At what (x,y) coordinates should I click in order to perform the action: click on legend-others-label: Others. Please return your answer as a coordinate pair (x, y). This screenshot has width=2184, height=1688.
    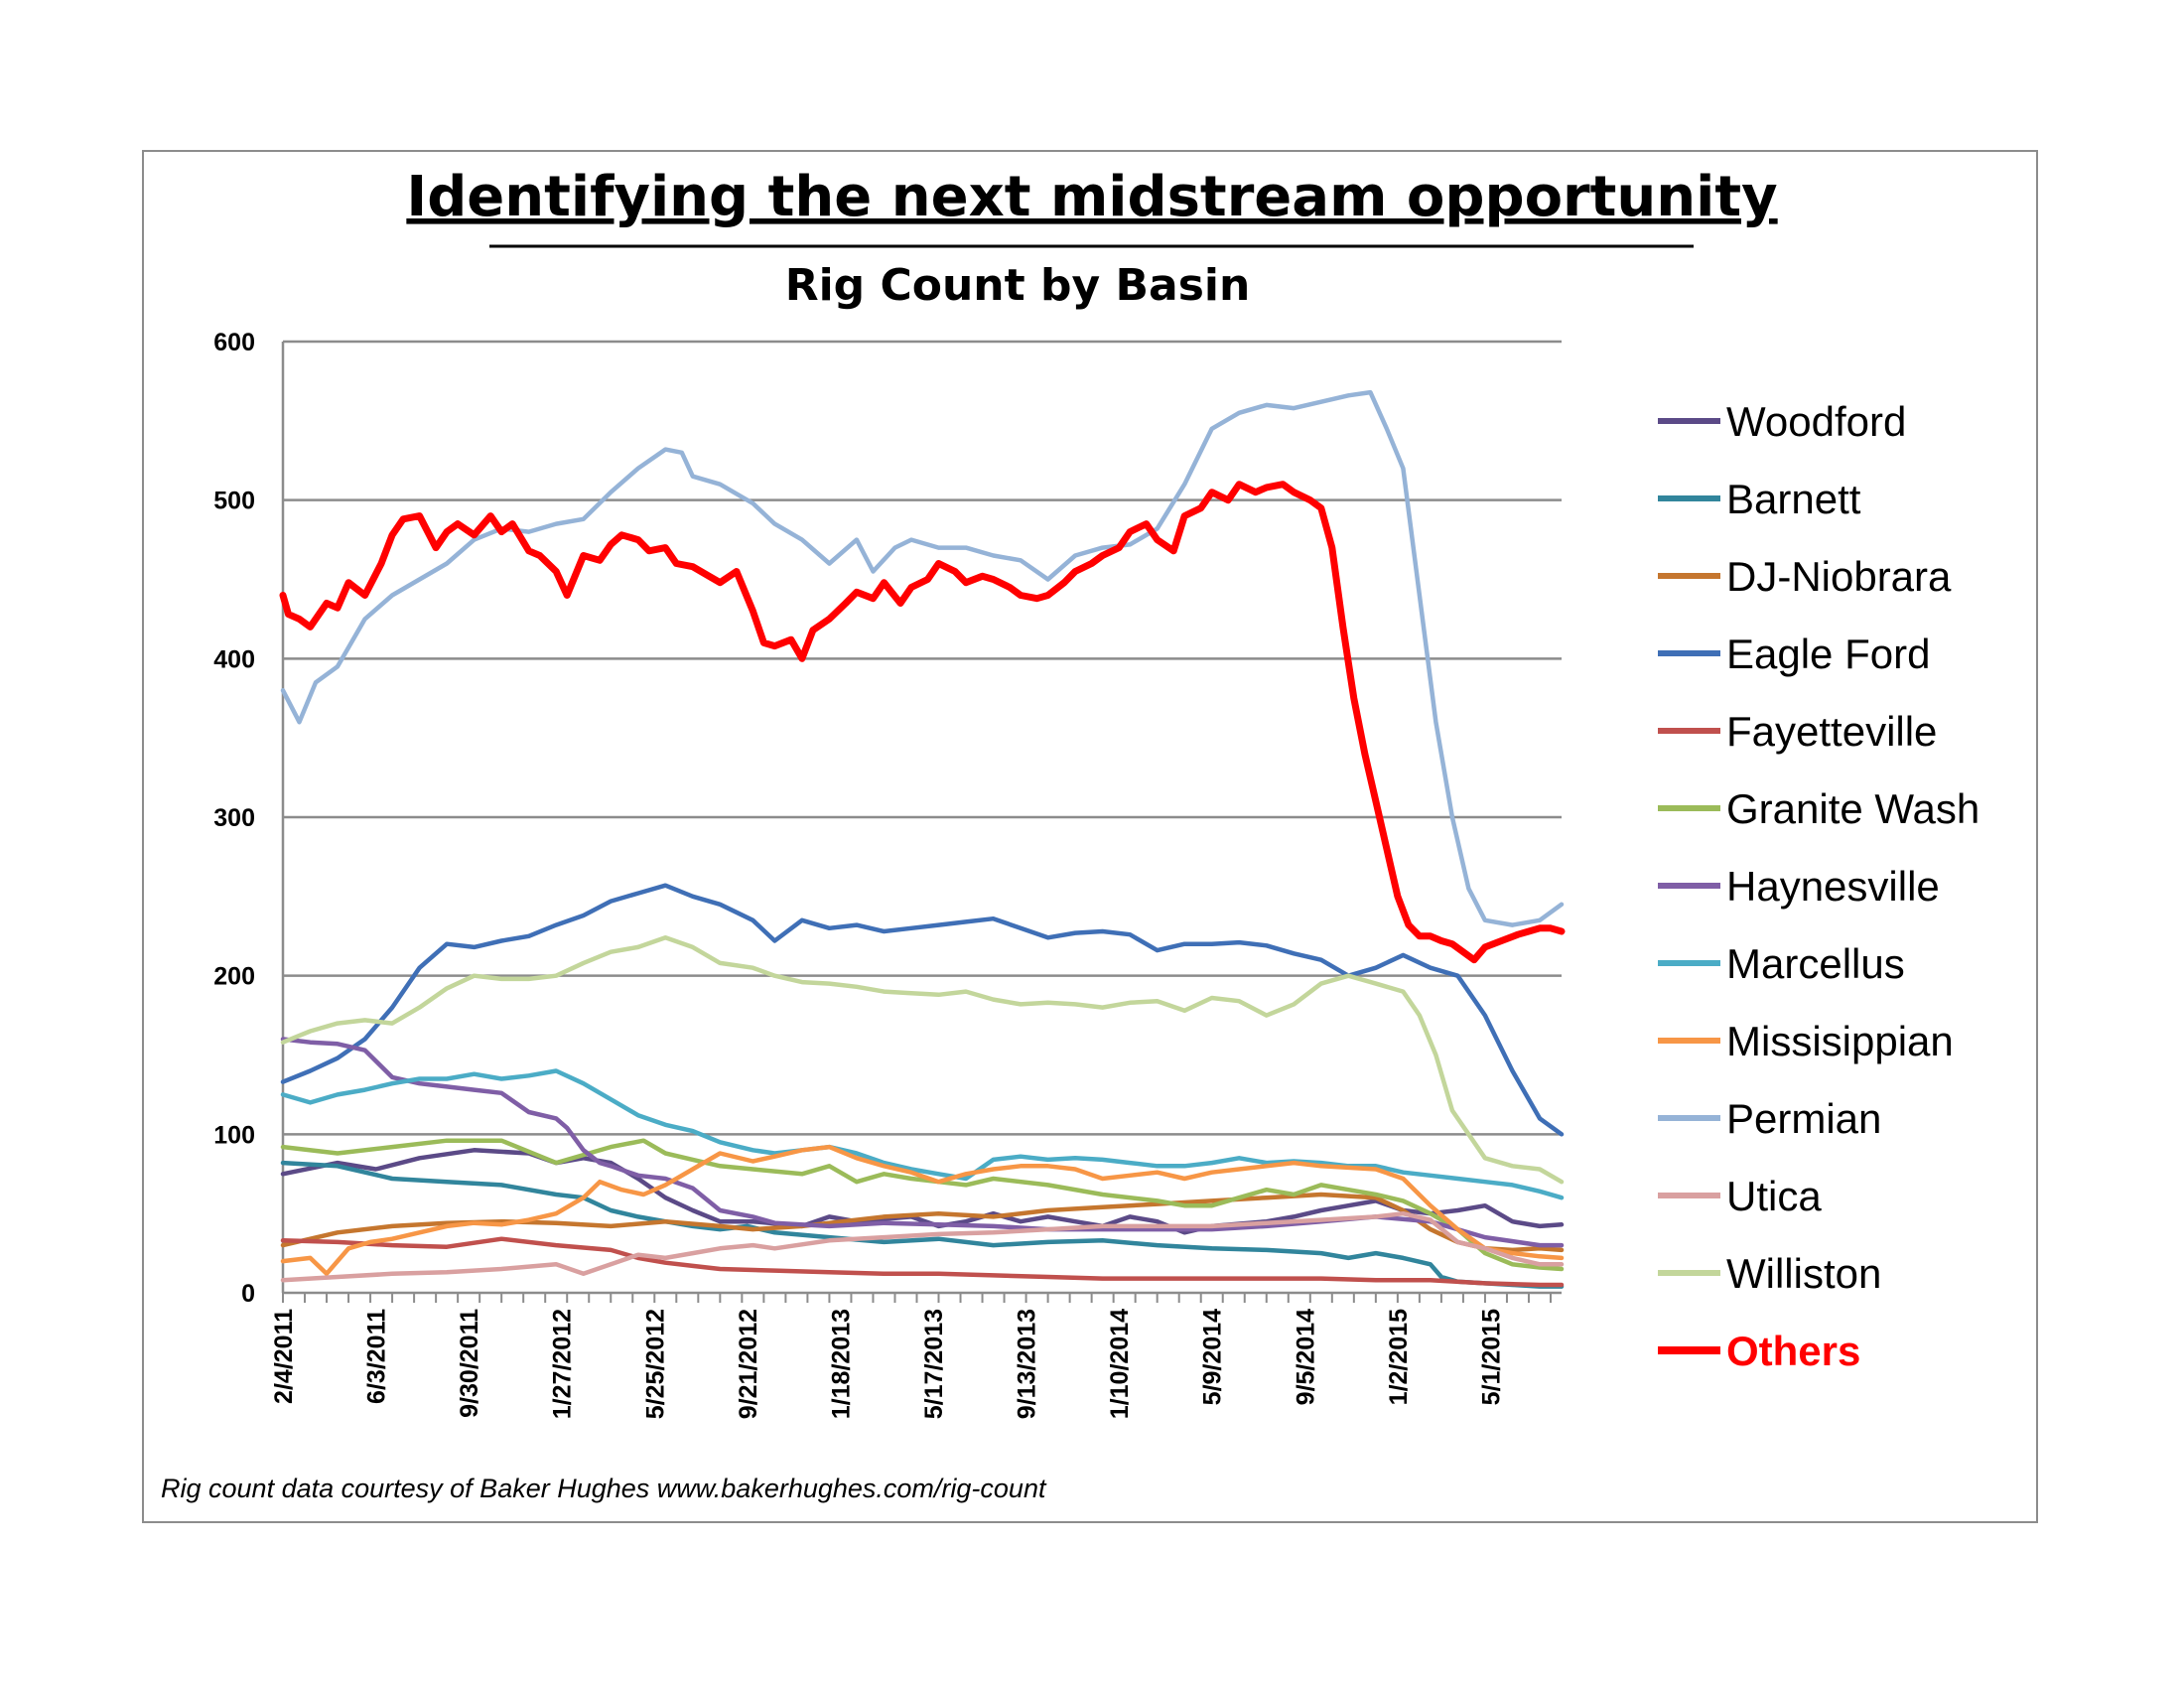
    Looking at the image, I should click on (1793, 1351).